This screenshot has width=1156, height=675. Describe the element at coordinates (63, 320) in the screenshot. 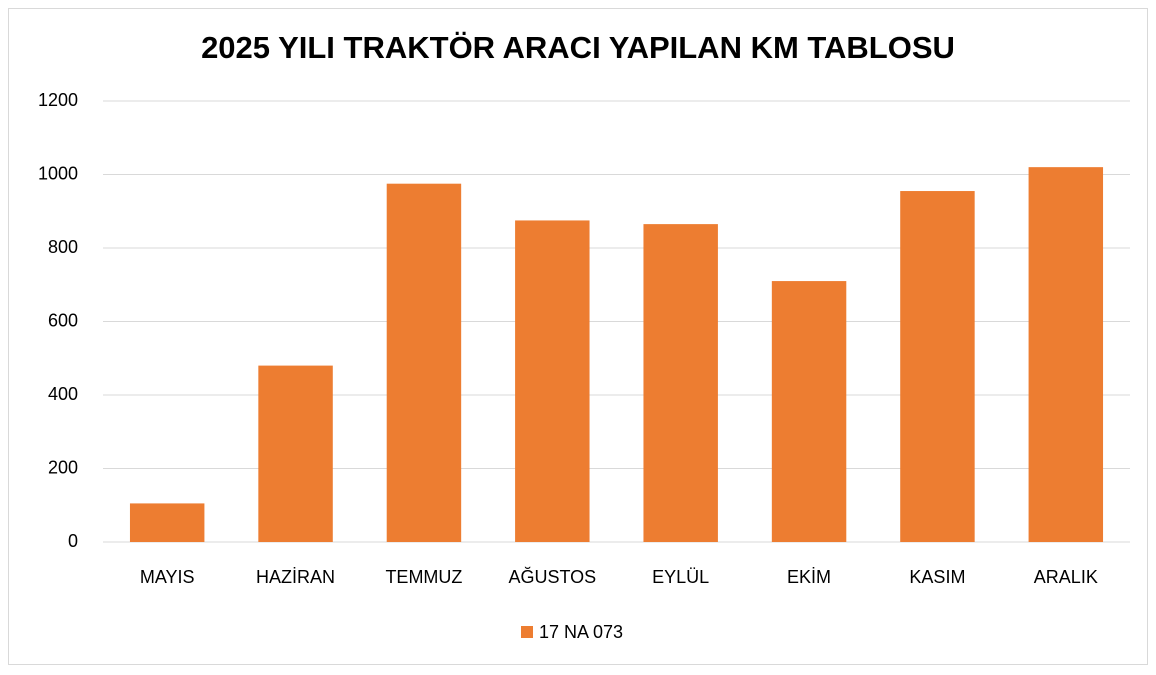

I see `y-tick-label: 600` at that location.